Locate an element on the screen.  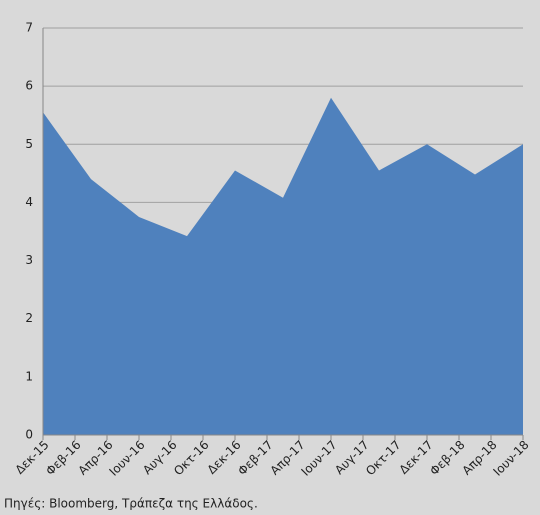
y-tick-label: 3 is located at coordinates (29, 260).